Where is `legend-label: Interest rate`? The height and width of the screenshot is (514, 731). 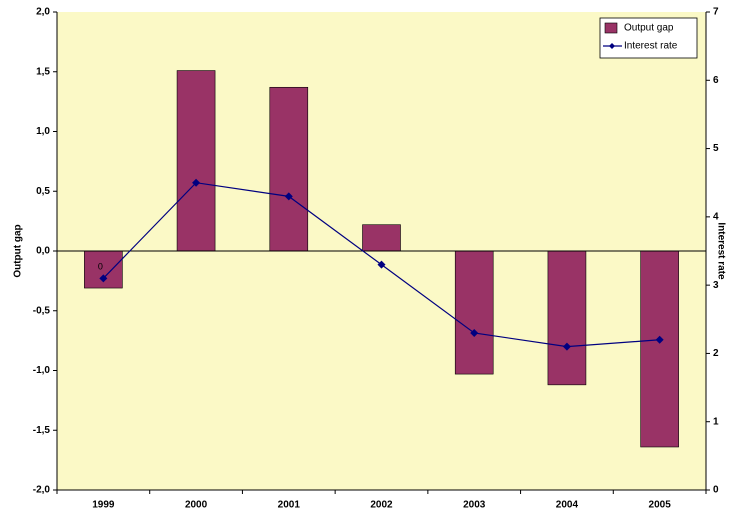
legend-label: Interest rate is located at coordinates (651, 46).